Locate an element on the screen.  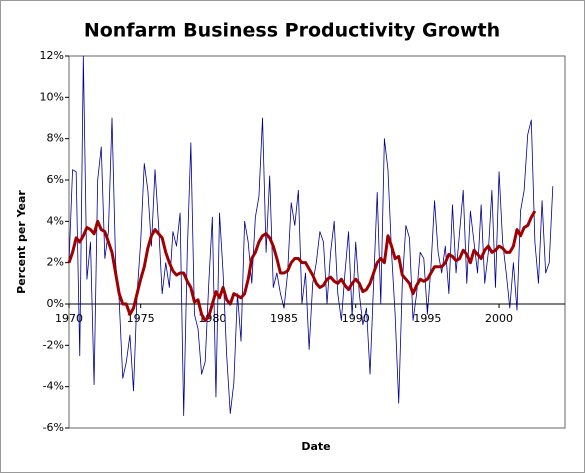
y-tick-label: 2% is located at coordinates (55, 262).